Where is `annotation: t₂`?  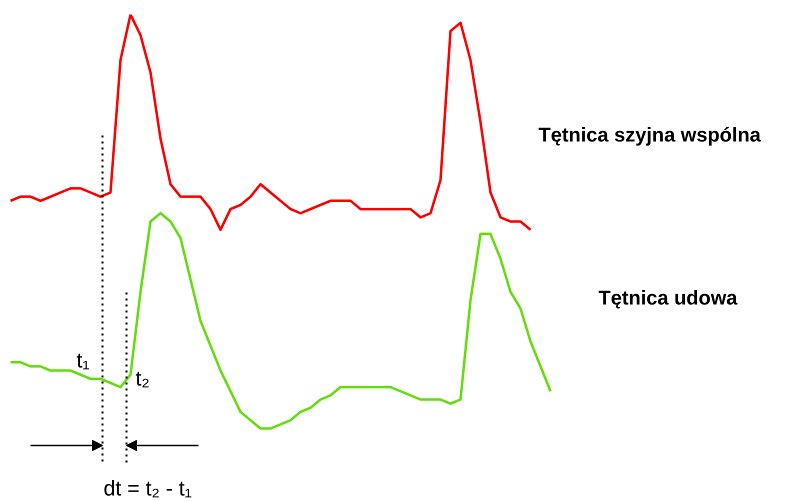
annotation: t₂ is located at coordinates (143, 378).